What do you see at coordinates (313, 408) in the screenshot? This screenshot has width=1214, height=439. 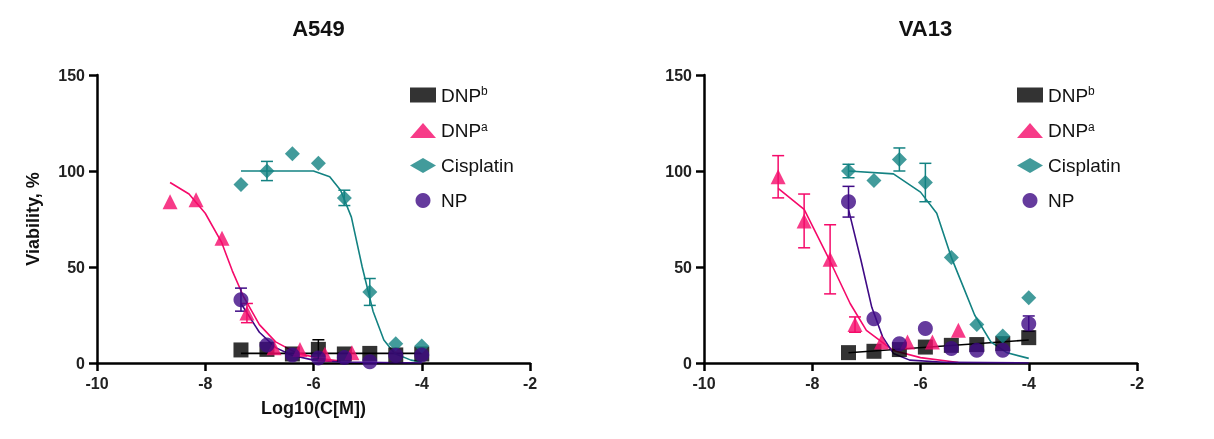 I see `x-axis-title: Log10(C[M])` at bounding box center [313, 408].